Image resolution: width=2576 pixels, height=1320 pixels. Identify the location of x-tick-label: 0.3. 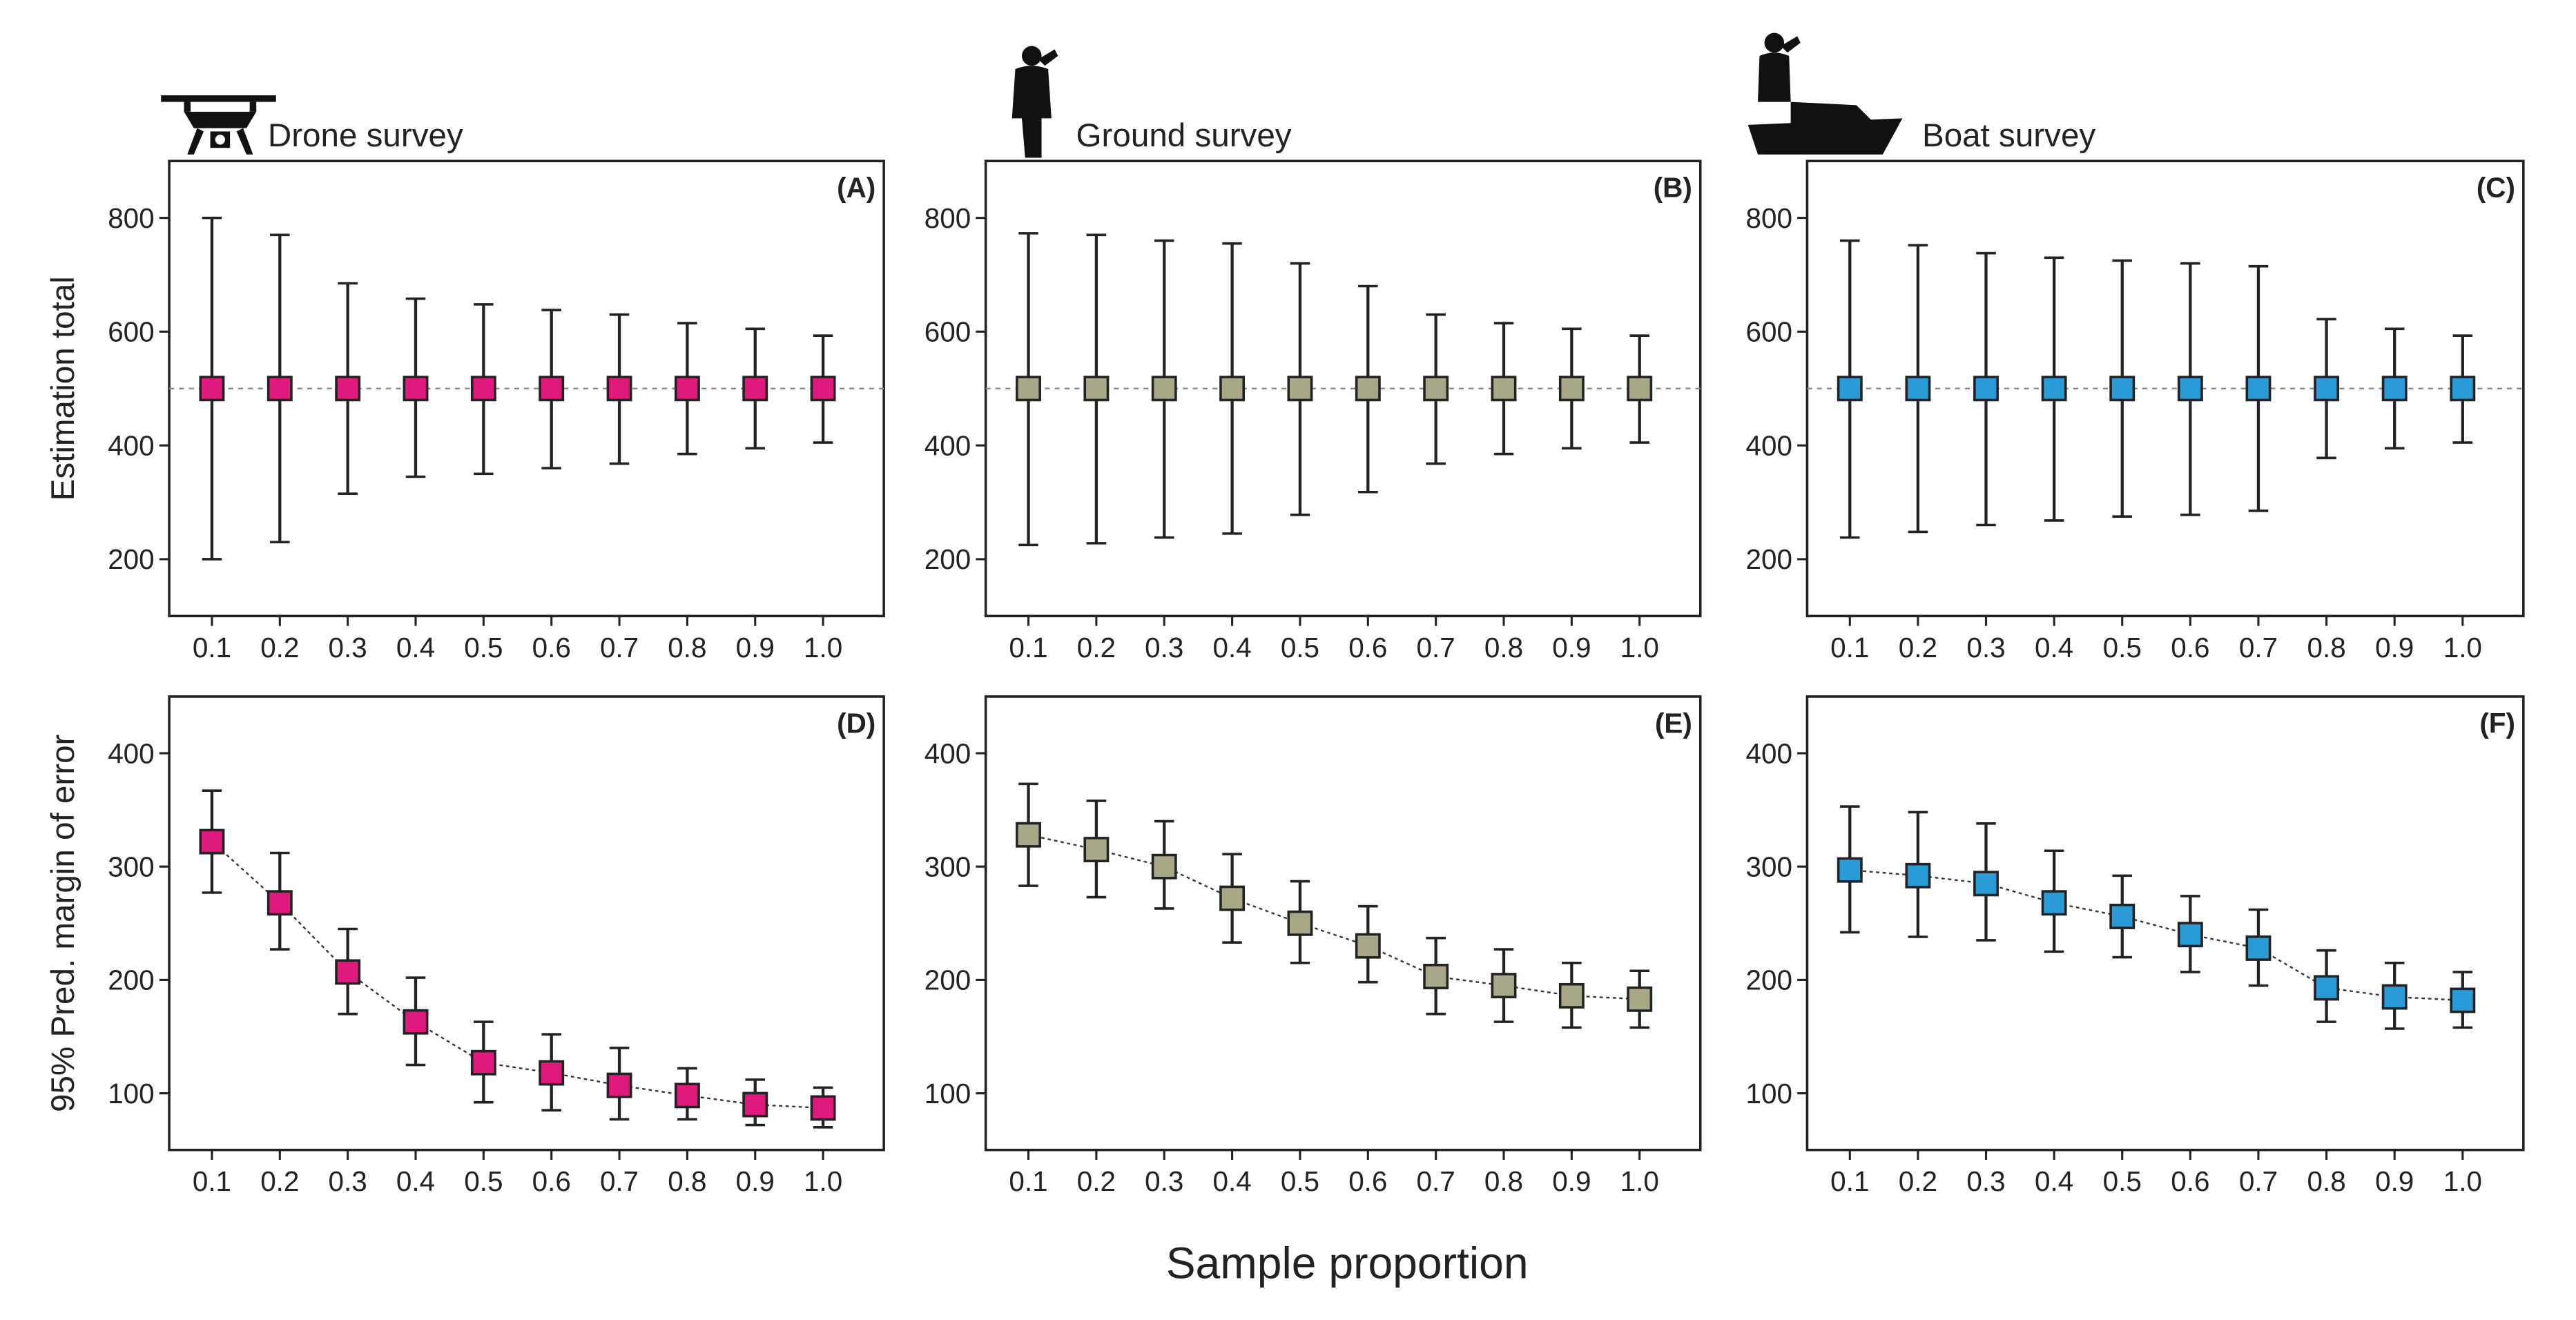
(348, 1181).